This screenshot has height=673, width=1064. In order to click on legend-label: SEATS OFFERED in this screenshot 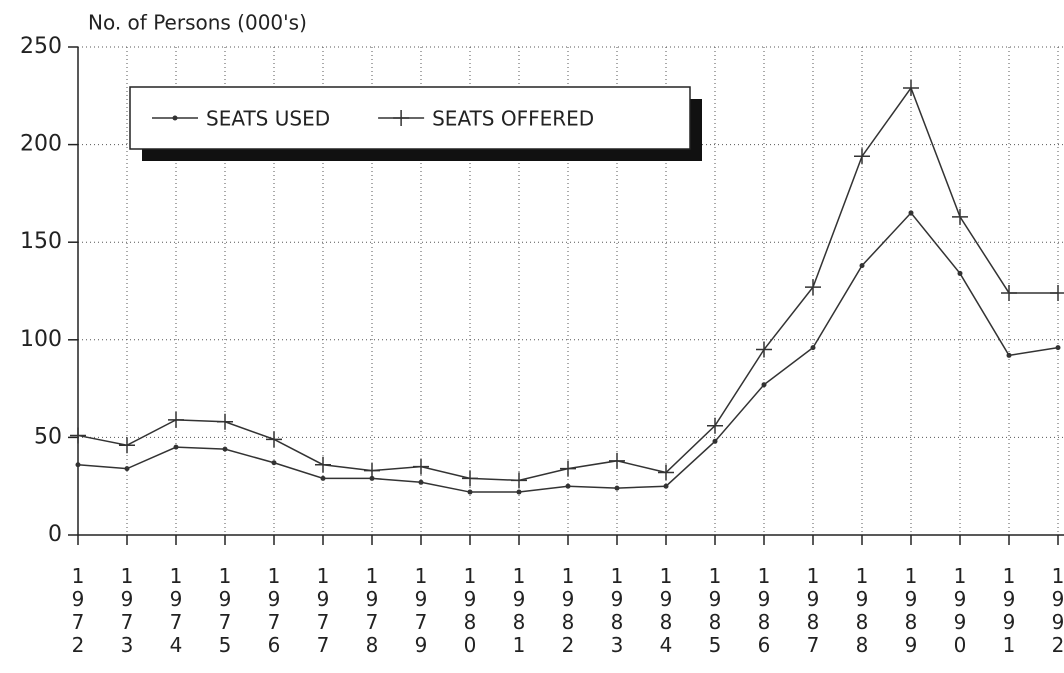, I will do `click(513, 119)`.